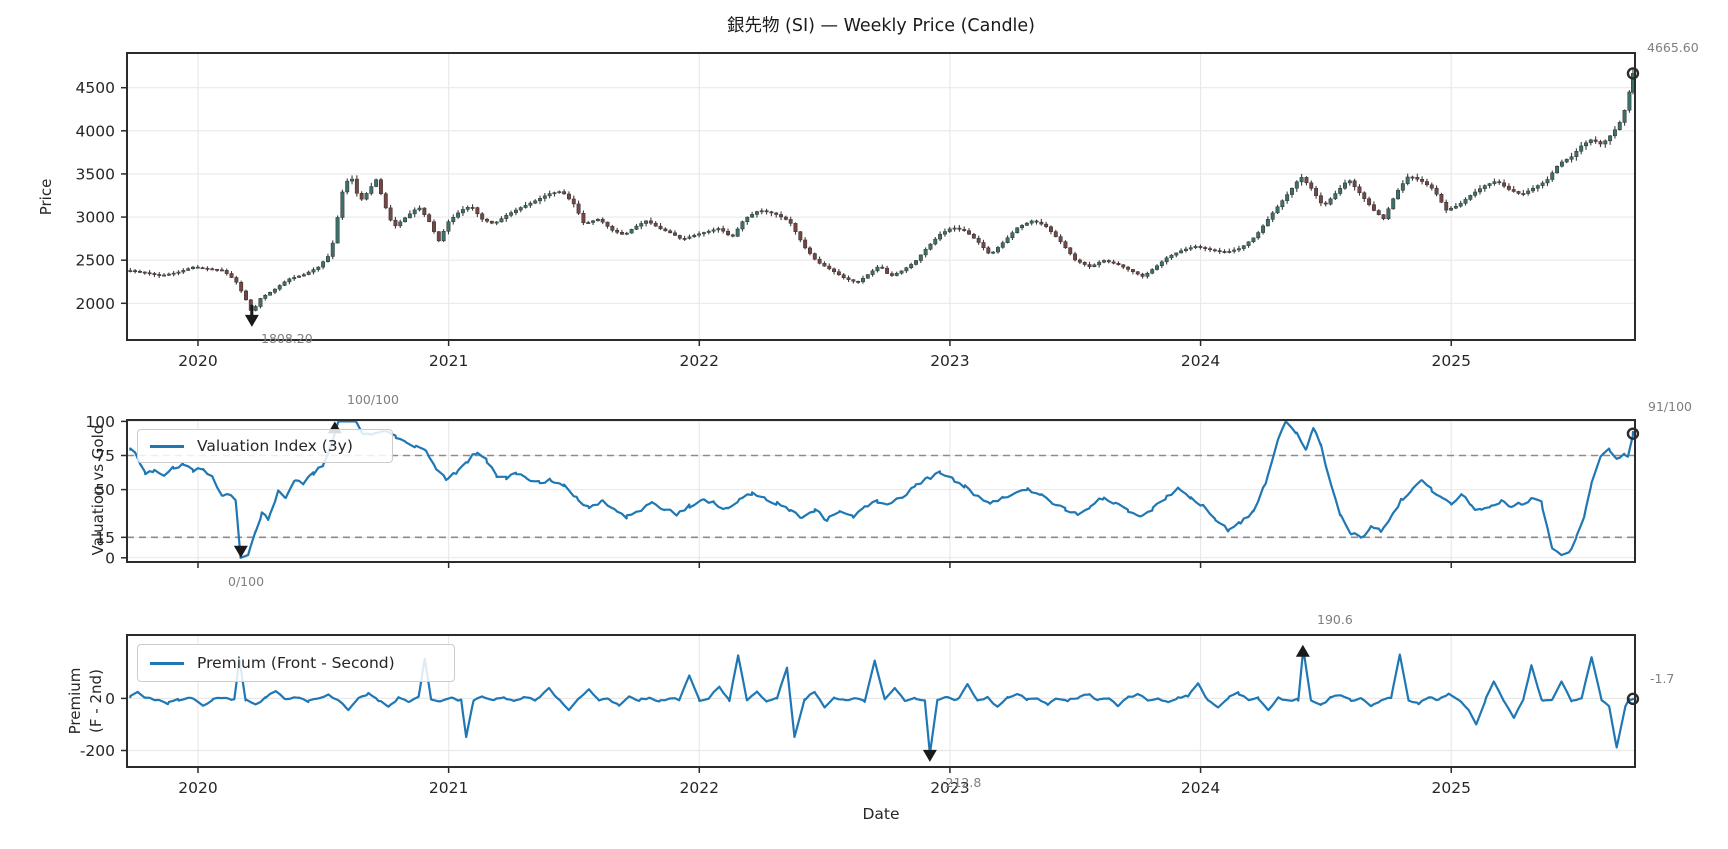 The image size is (1728, 849). What do you see at coordinates (105, 538) in the screenshot?
I see `valuation-ytick: 15` at bounding box center [105, 538].